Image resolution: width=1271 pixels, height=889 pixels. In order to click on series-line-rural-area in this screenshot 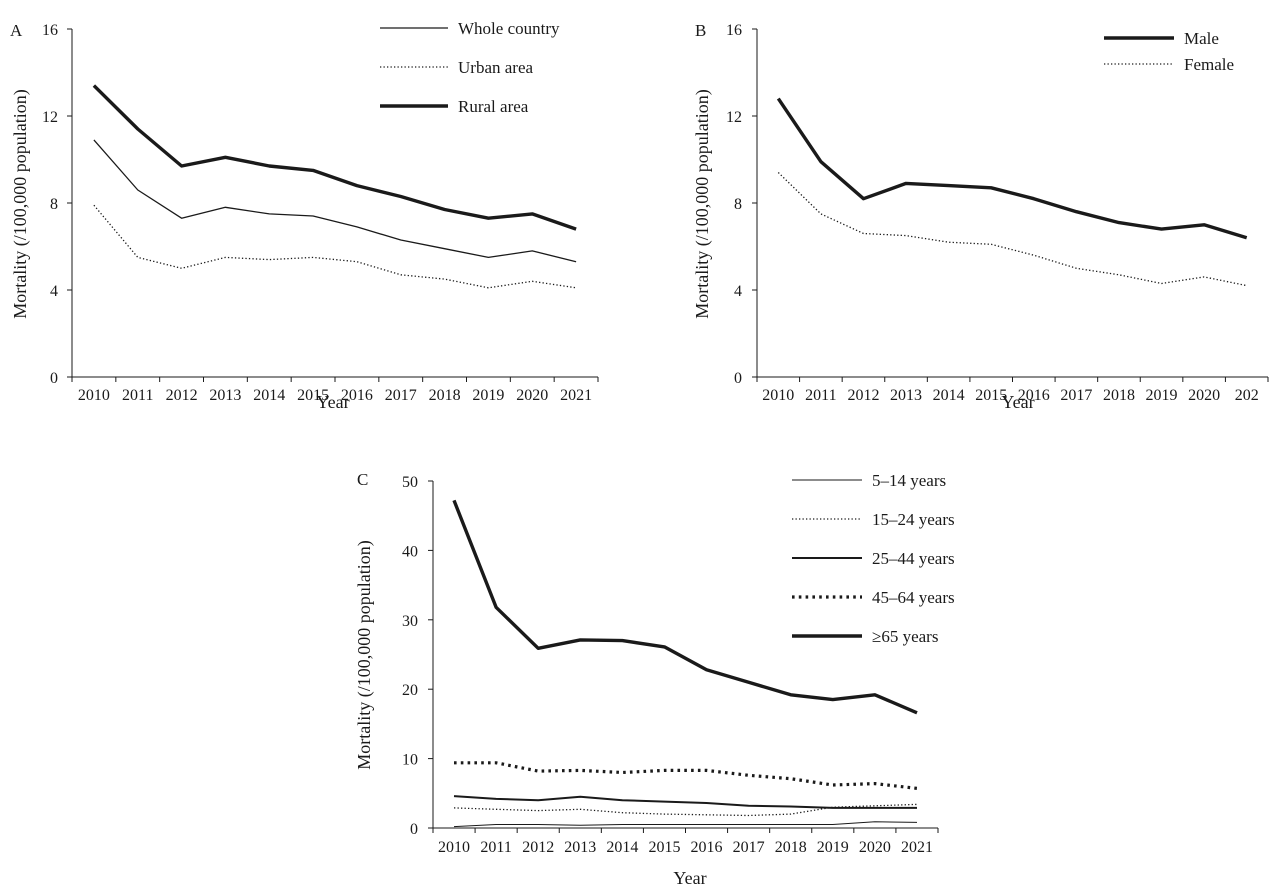, I will do `click(334, 157)`.